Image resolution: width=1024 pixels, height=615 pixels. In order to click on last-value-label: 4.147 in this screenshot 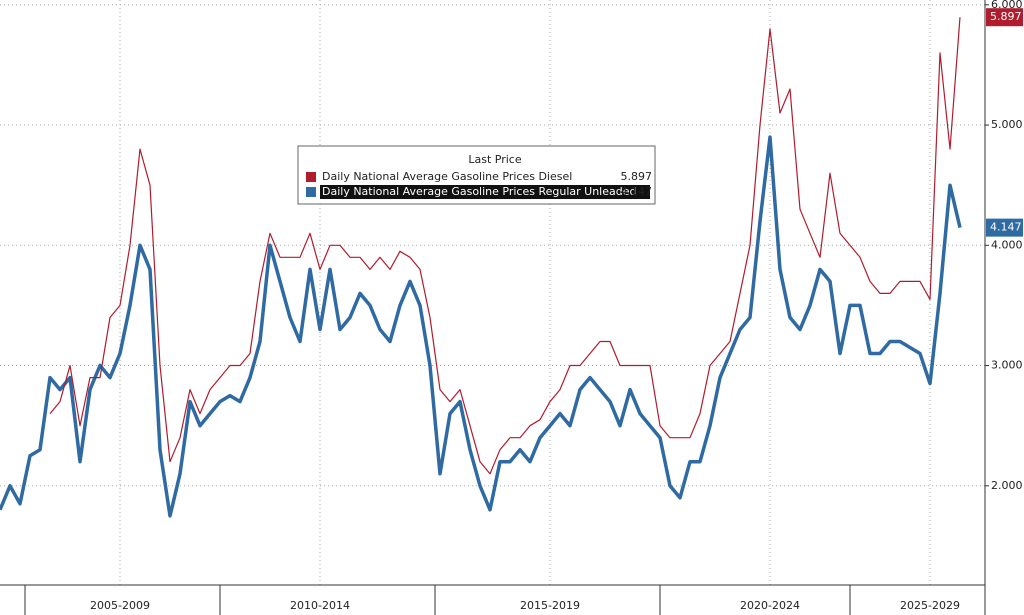, I will do `click(1006, 227)`.